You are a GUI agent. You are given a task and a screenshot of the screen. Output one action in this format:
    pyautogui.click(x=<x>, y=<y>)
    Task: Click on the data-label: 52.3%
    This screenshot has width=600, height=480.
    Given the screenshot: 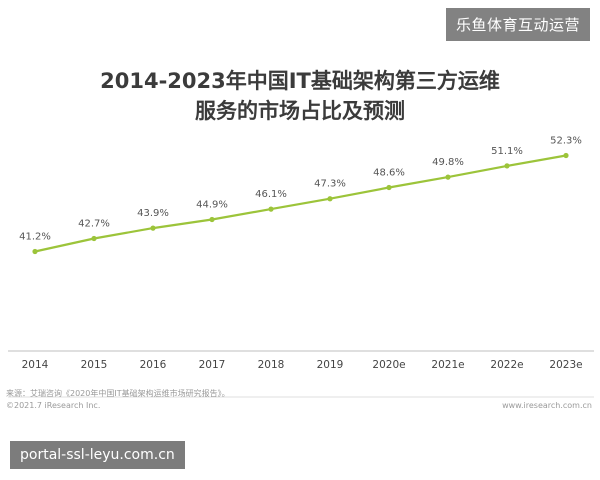 What is the action you would take?
    pyautogui.click(x=566, y=140)
    